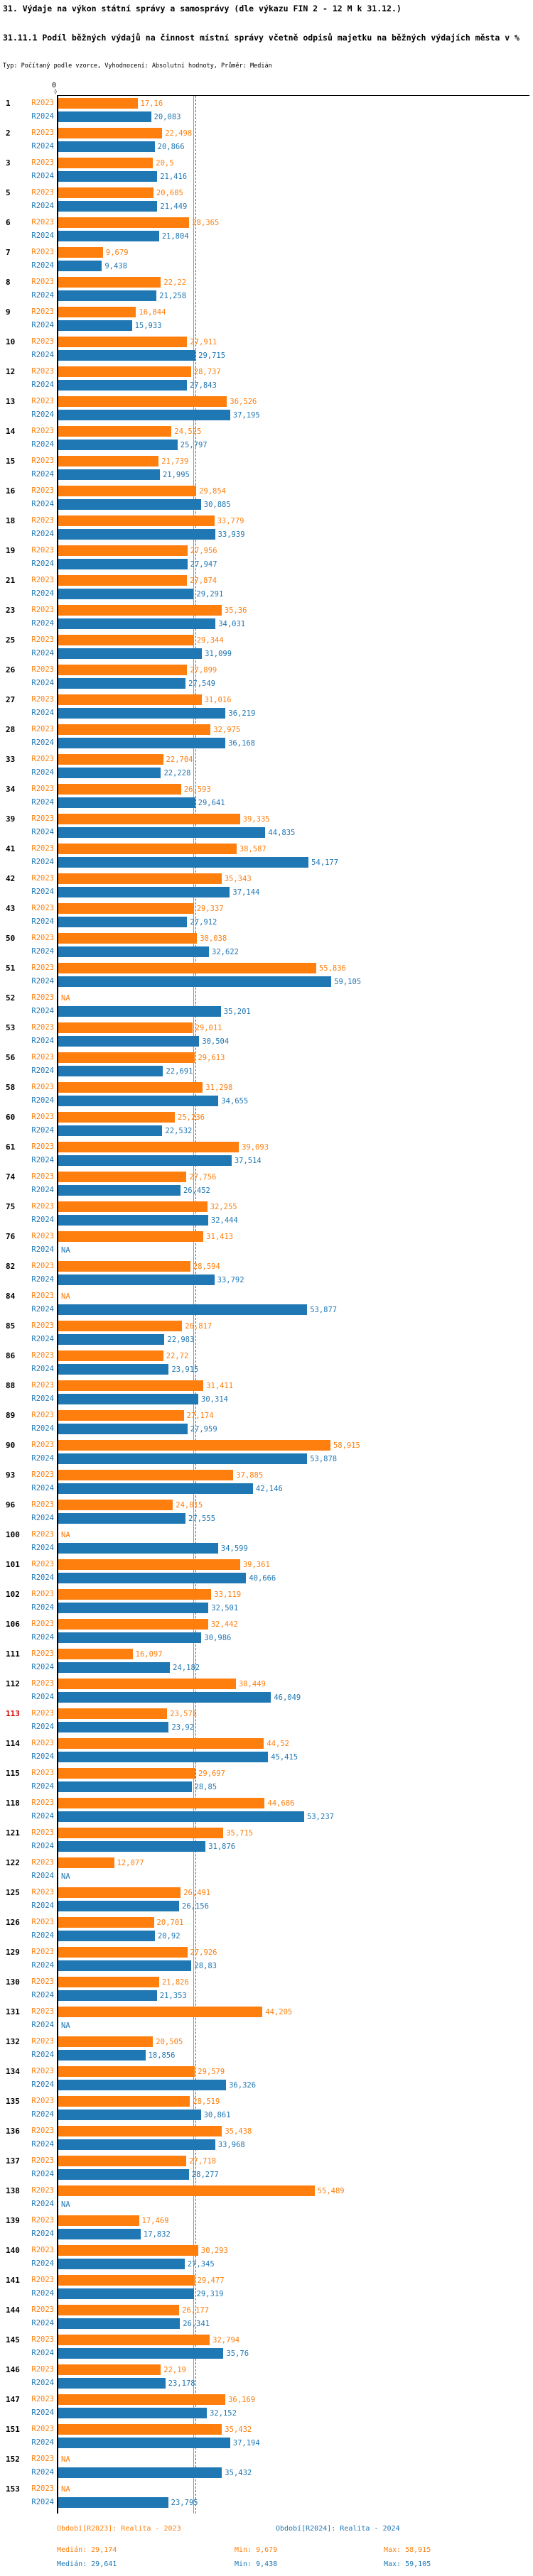 The image size is (533, 2576). Describe the element at coordinates (267, 232) in the screenshot. I see `bar-group: 6 R2023 28,365 R2024 21,804` at that location.